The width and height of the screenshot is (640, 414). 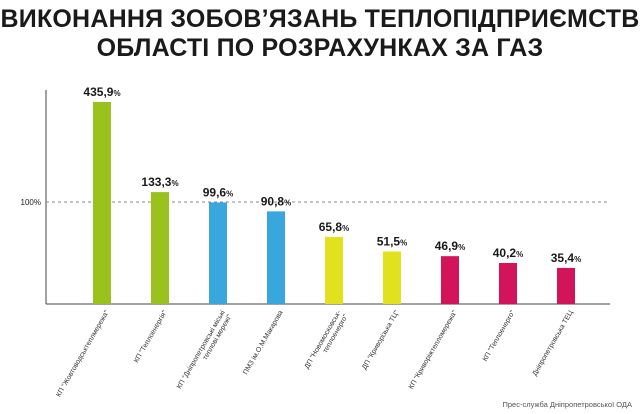 I want to click on chart-title-line-2: ОБЛАСТІ ПО РОЗРАХУНКАХ ЗА ГАЗ, so click(x=320, y=48).